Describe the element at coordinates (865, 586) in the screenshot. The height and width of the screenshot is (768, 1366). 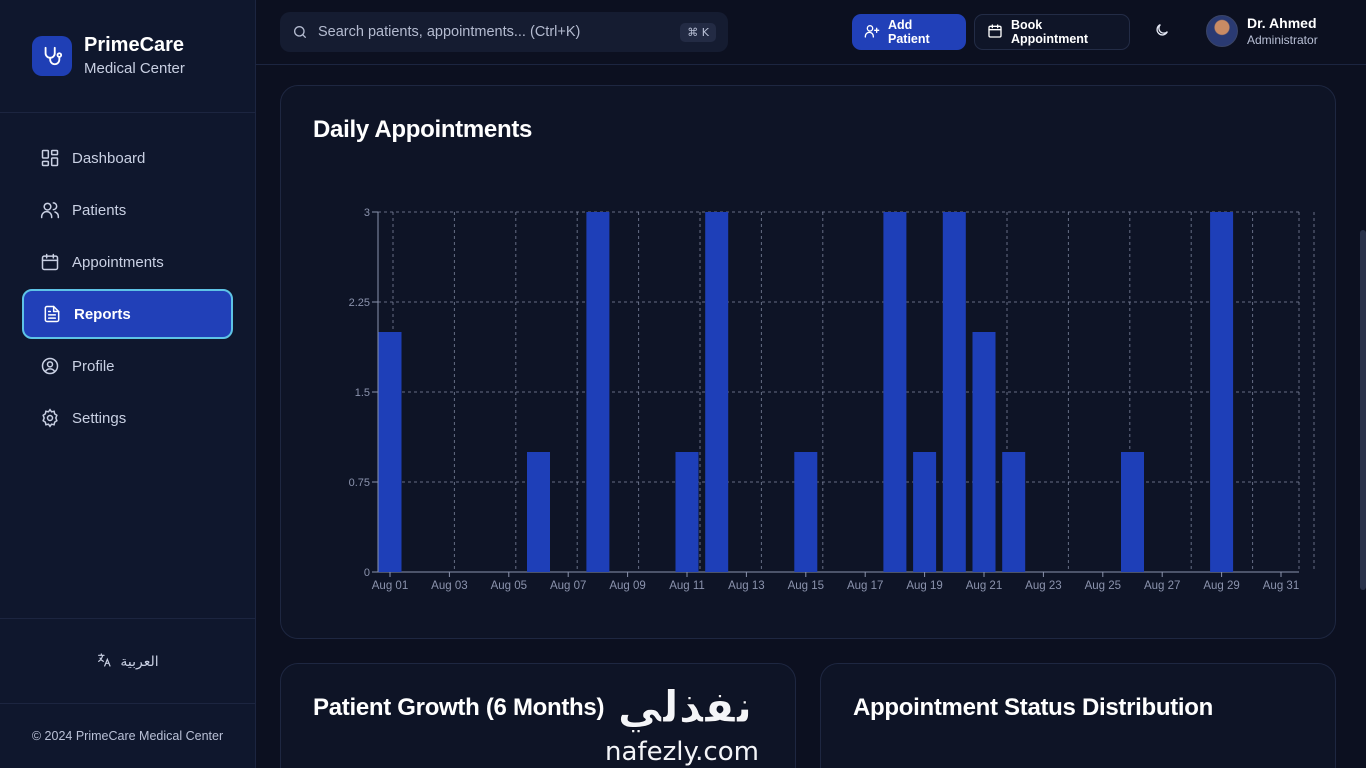
I see `x-tick-label: Aug 17` at that location.